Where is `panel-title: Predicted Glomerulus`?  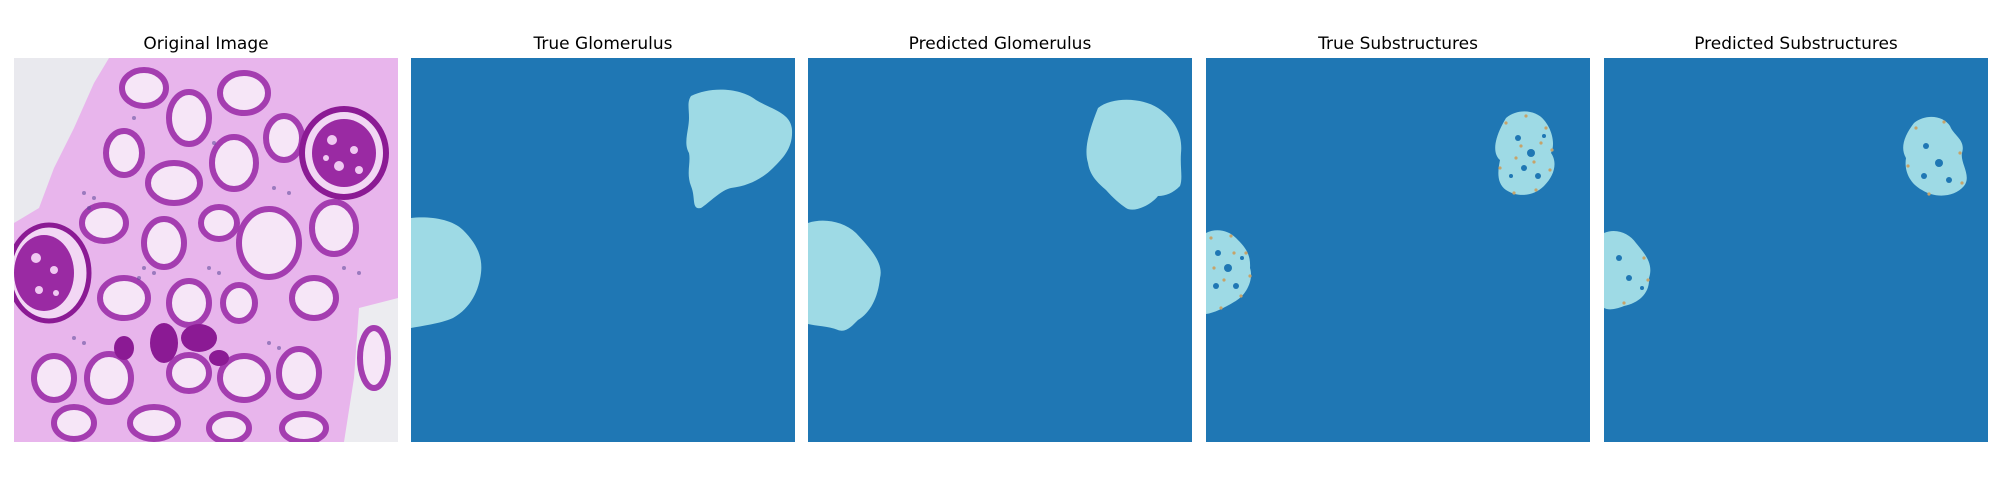
panel-title: Predicted Glomerulus is located at coordinates (1000, 44).